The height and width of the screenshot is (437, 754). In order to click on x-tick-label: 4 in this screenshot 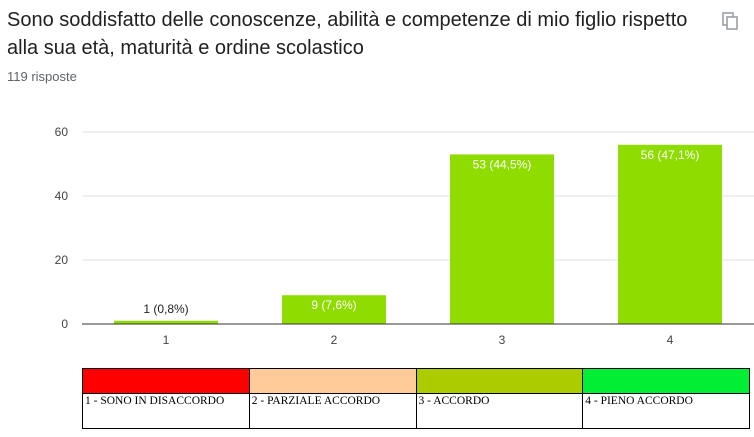, I will do `click(670, 340)`.